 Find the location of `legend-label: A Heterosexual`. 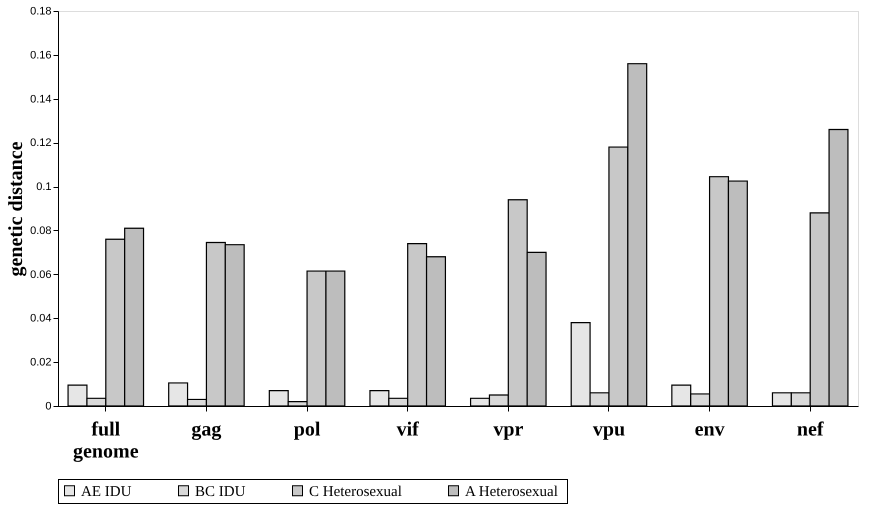

legend-label: A Heterosexual is located at coordinates (511, 492).